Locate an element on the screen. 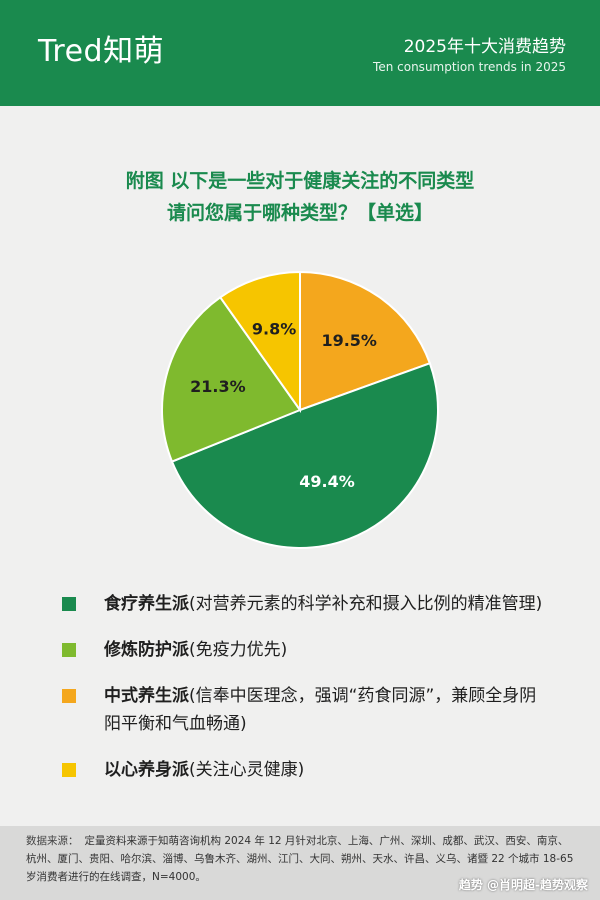 This screenshot has height=900, width=600. legend-text: 以心养身派(关注心灵健康) is located at coordinates (328, 770).